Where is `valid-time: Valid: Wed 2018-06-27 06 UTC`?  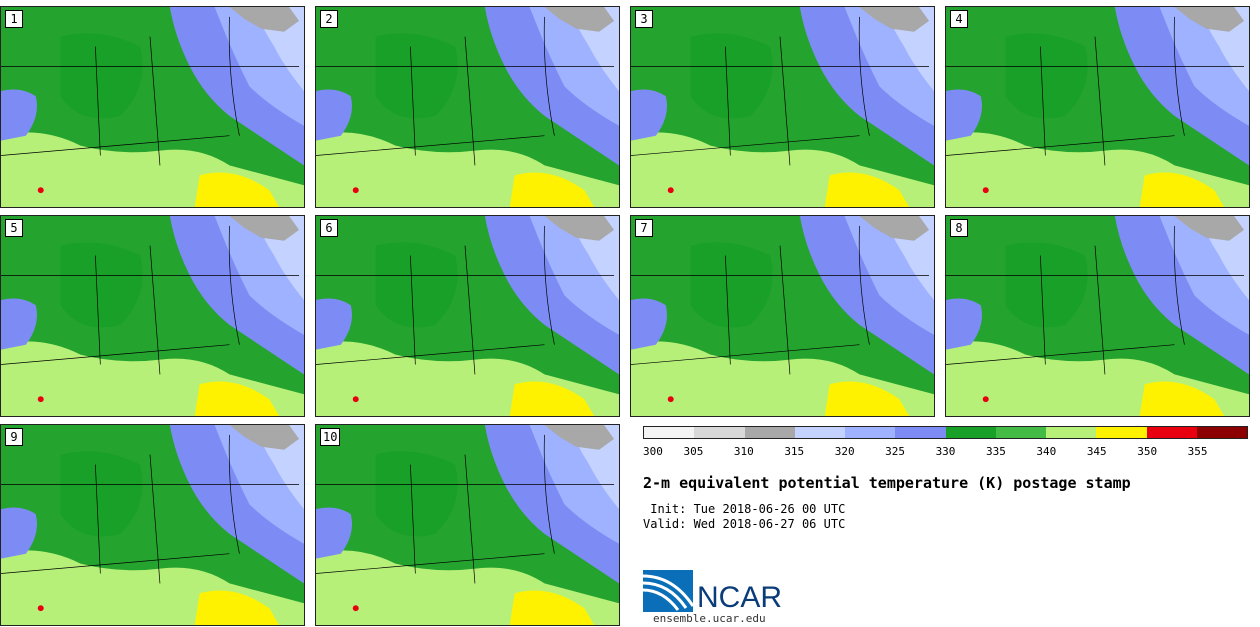 valid-time: Valid: Wed 2018-06-27 06 UTC is located at coordinates (744, 524).